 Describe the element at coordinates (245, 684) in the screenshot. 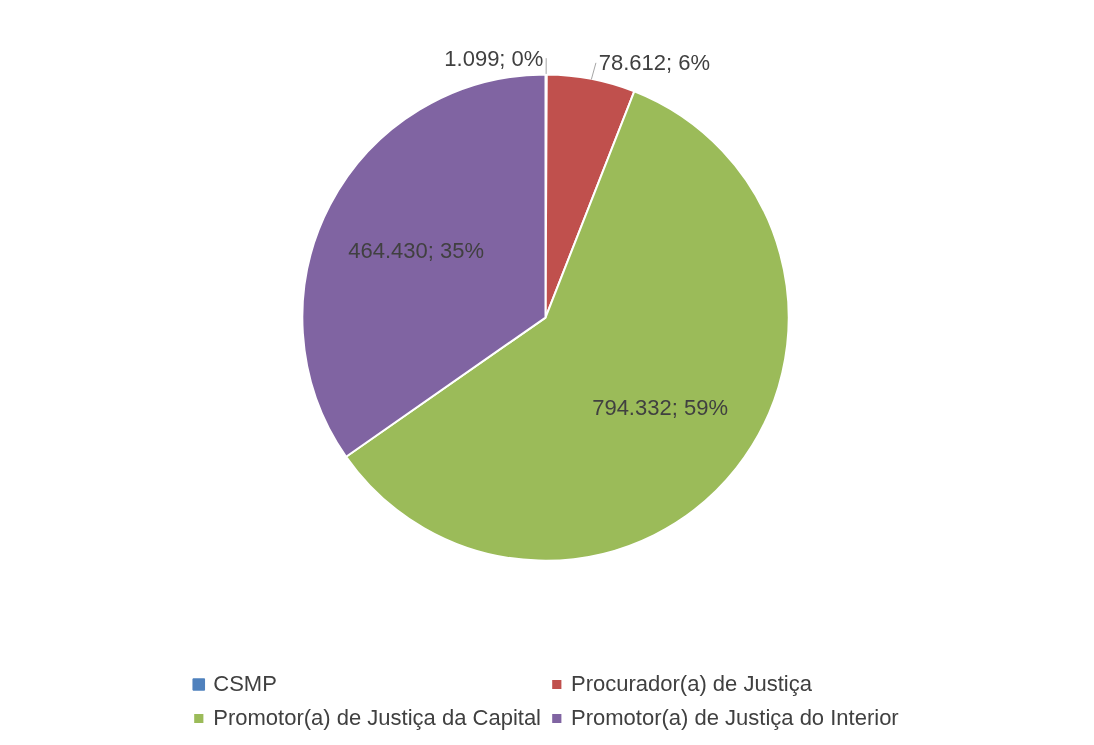

I see `legend-label: CSMP` at that location.